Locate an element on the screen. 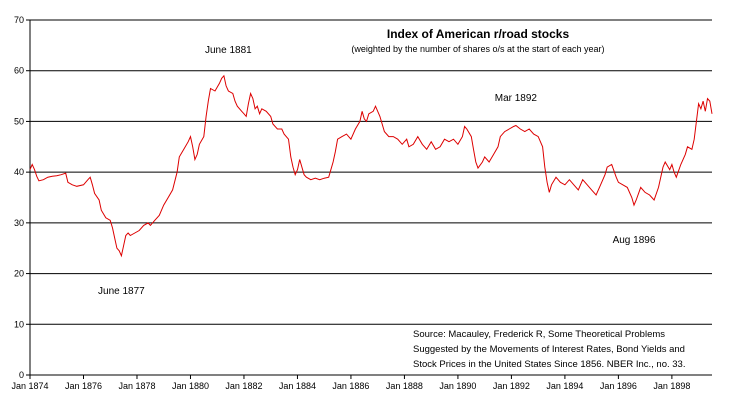 The height and width of the screenshot is (403, 730). x-tick-label: Jan 1888 is located at coordinates (404, 386).